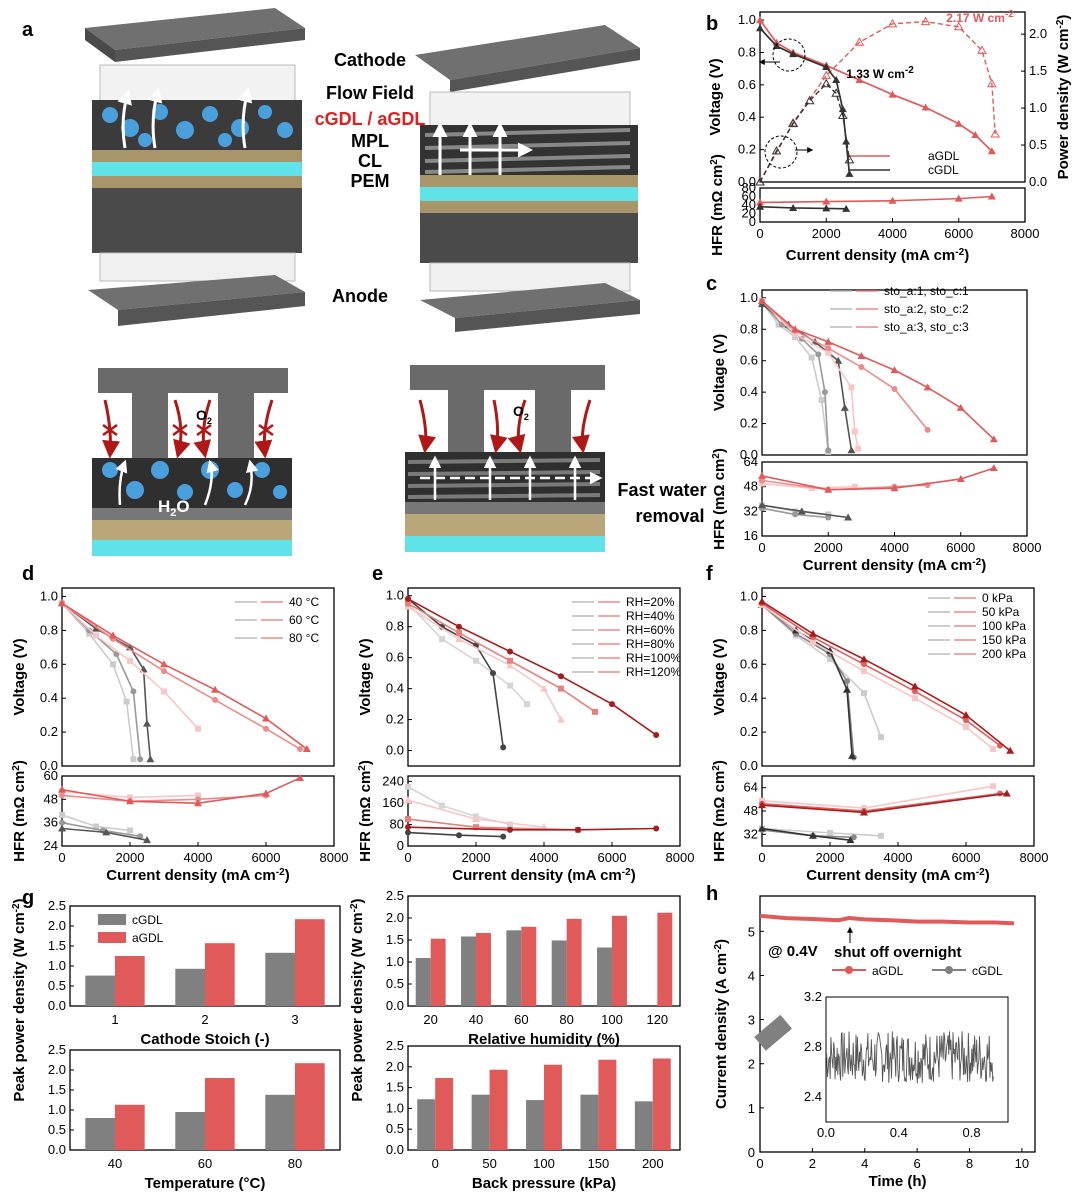  Describe the element at coordinates (789, 55) in the screenshot. I see `b-circle-voltage` at that location.